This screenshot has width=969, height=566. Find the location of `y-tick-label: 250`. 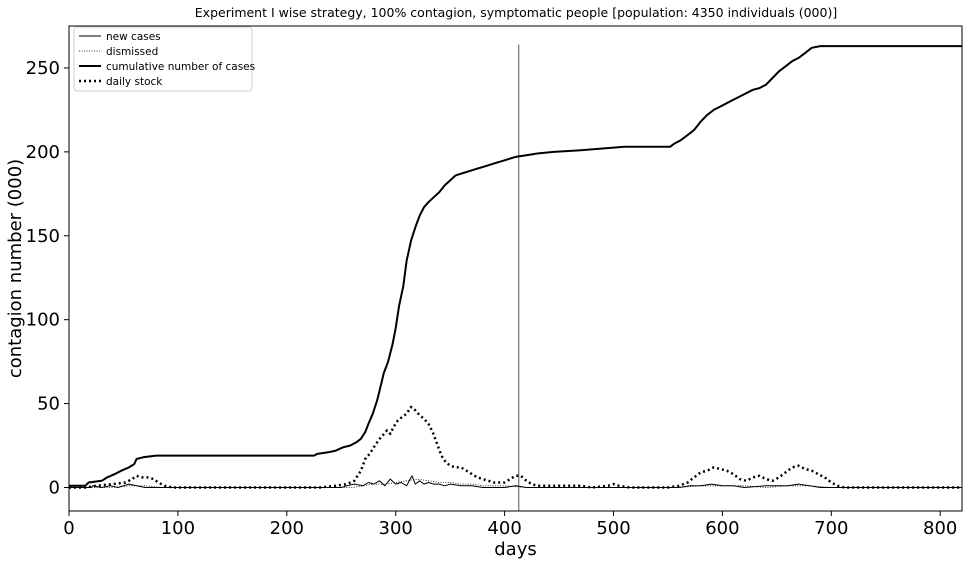

y-tick-label: 250 is located at coordinates (43, 68).